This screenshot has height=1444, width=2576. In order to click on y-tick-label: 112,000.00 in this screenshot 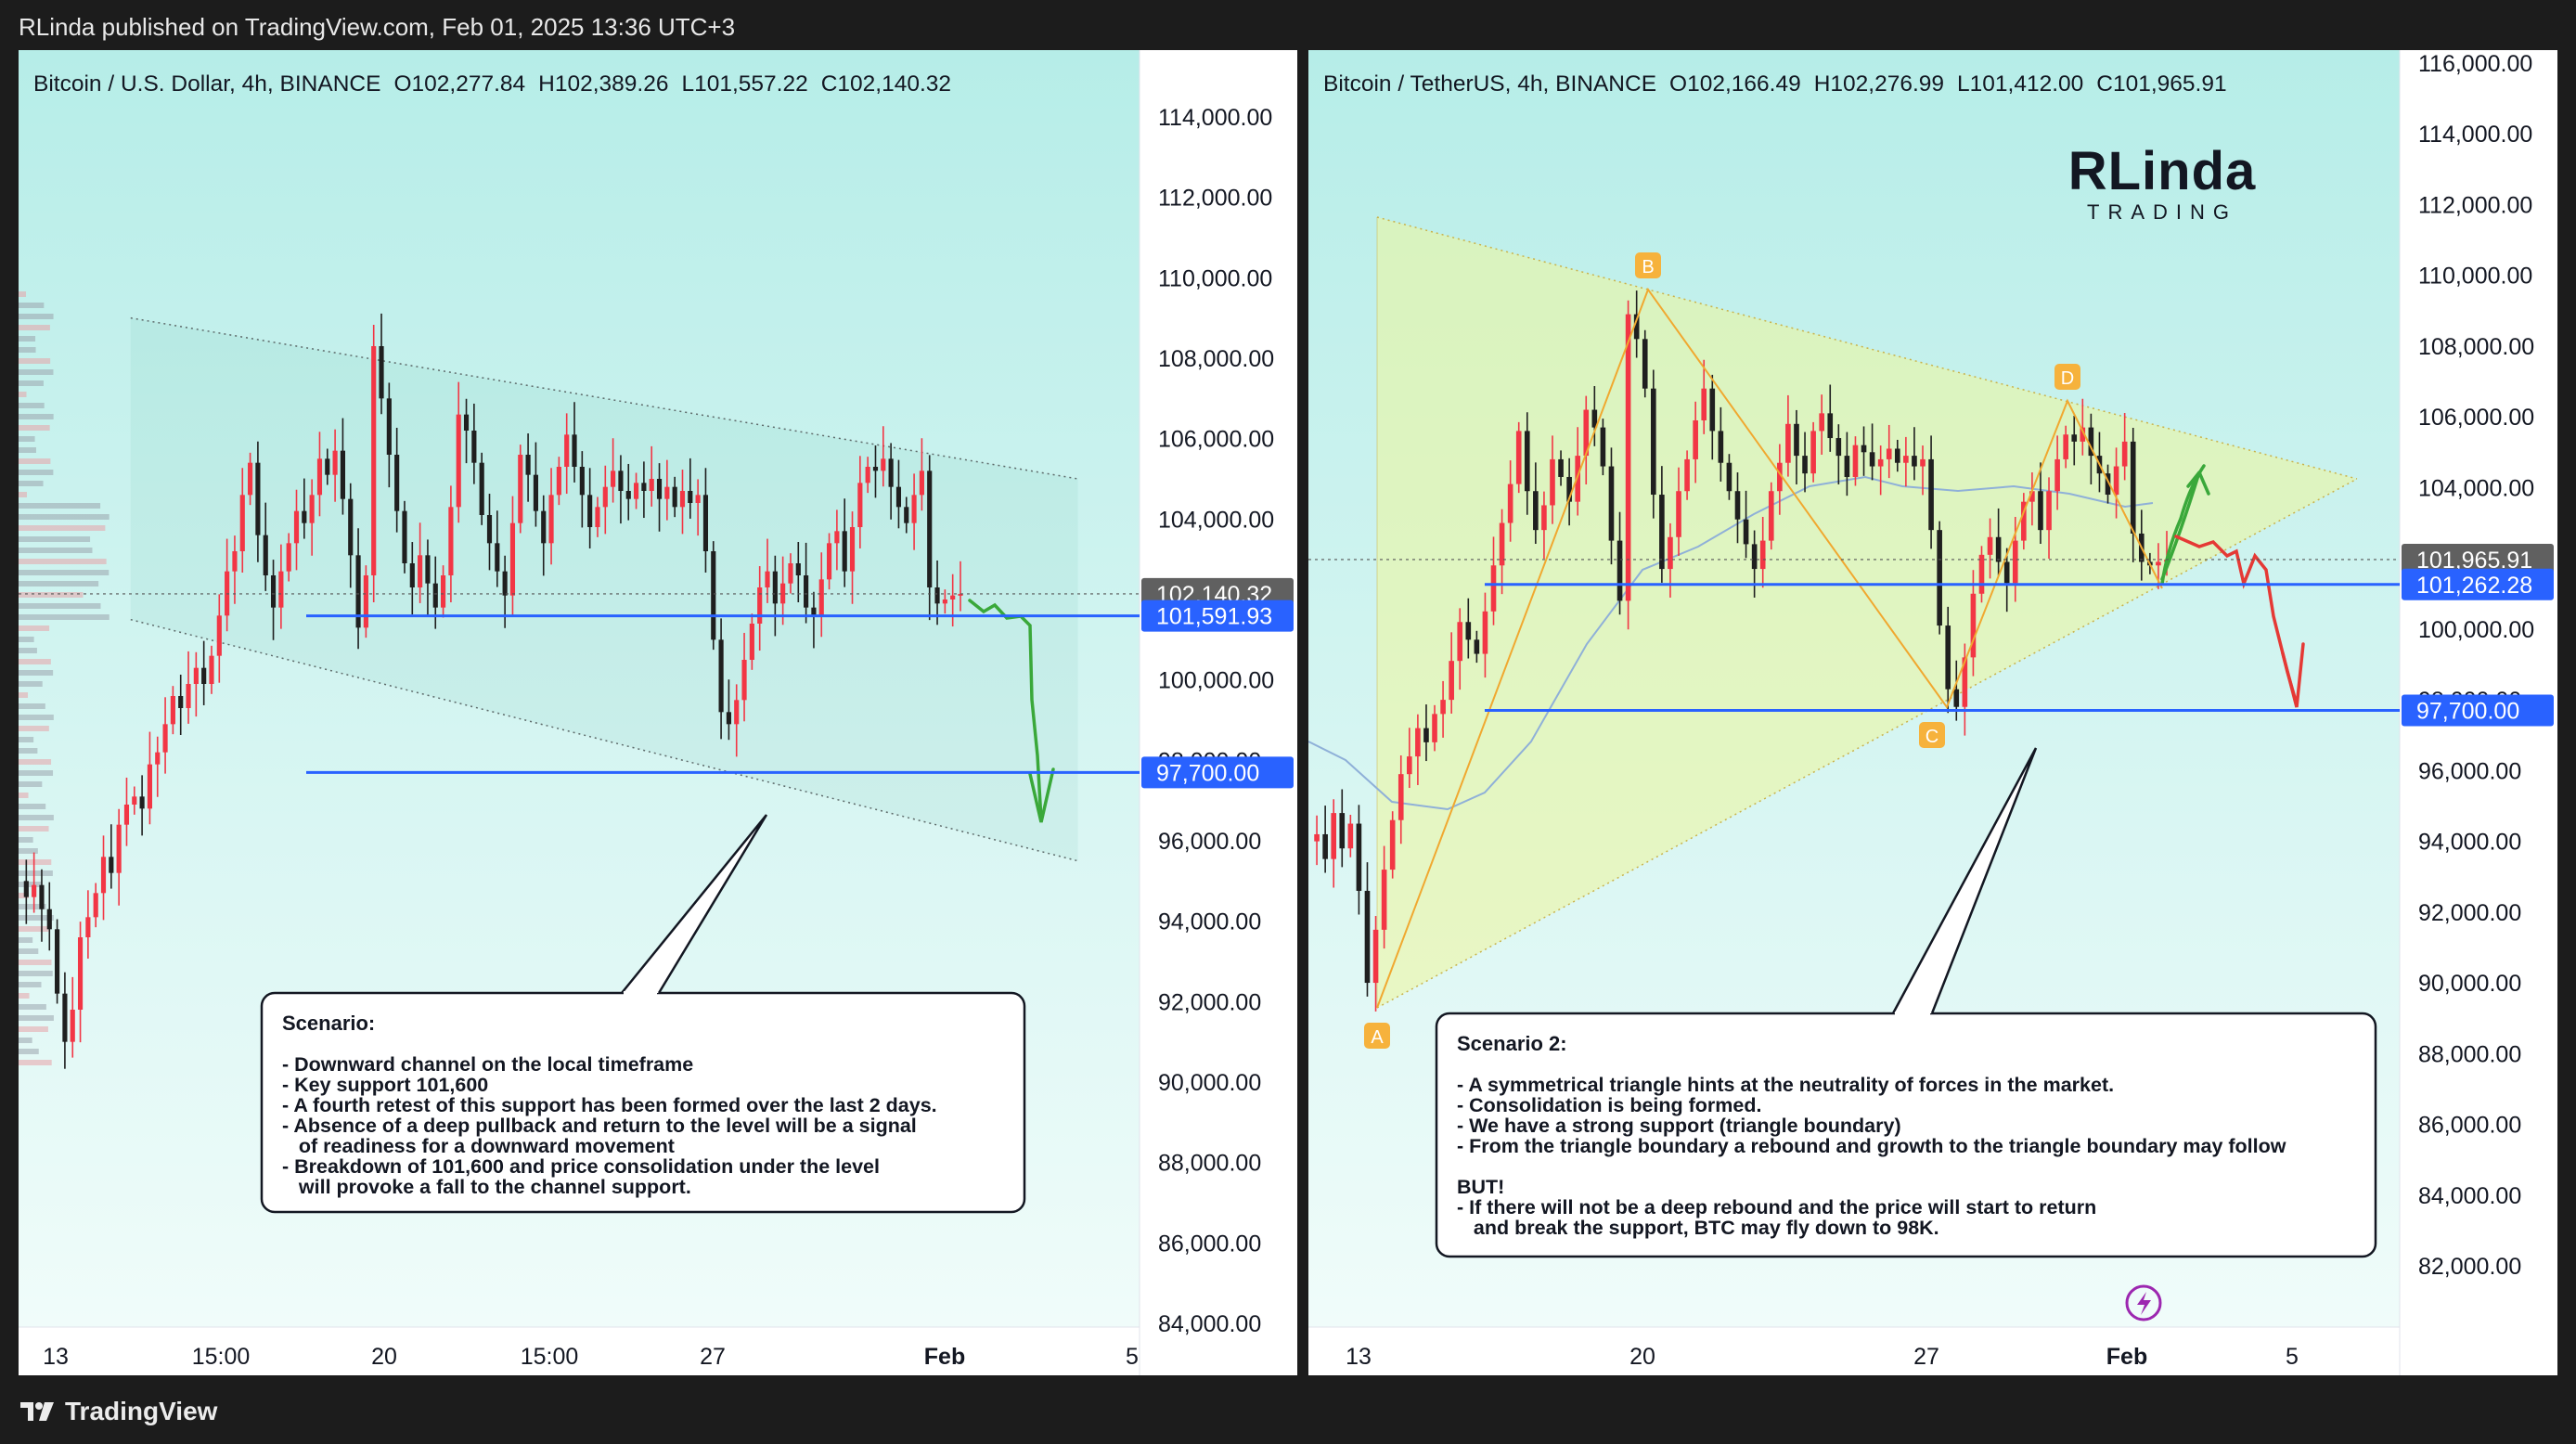, I will do `click(1215, 199)`.